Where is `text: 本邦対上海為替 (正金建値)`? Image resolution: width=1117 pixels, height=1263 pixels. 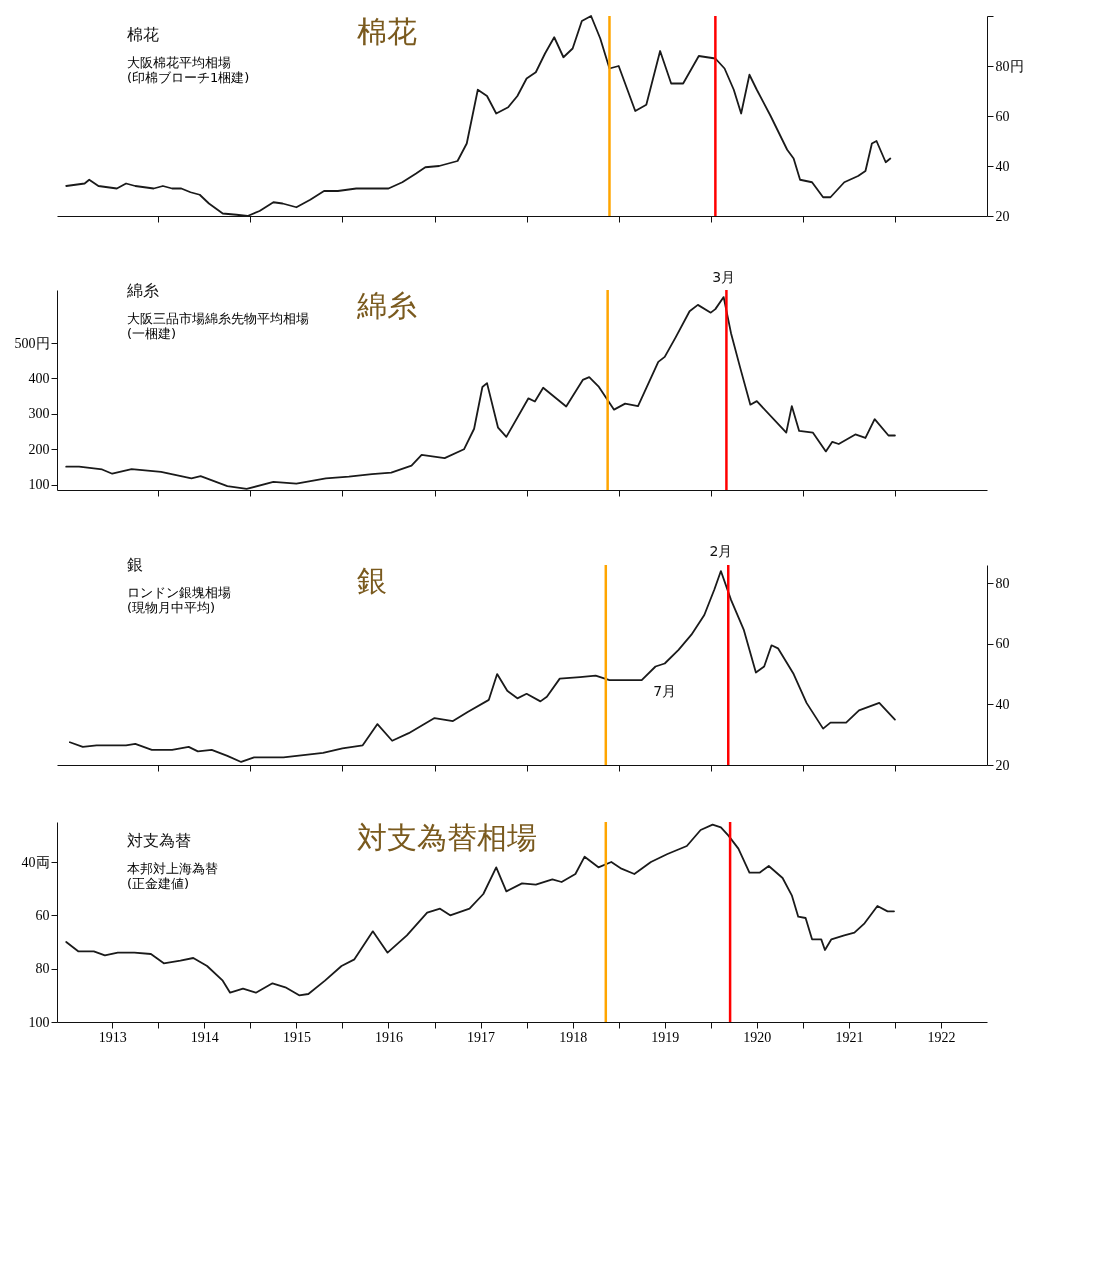
text: 本邦対上海為替 (正金建値) is located at coordinates (172, 875).